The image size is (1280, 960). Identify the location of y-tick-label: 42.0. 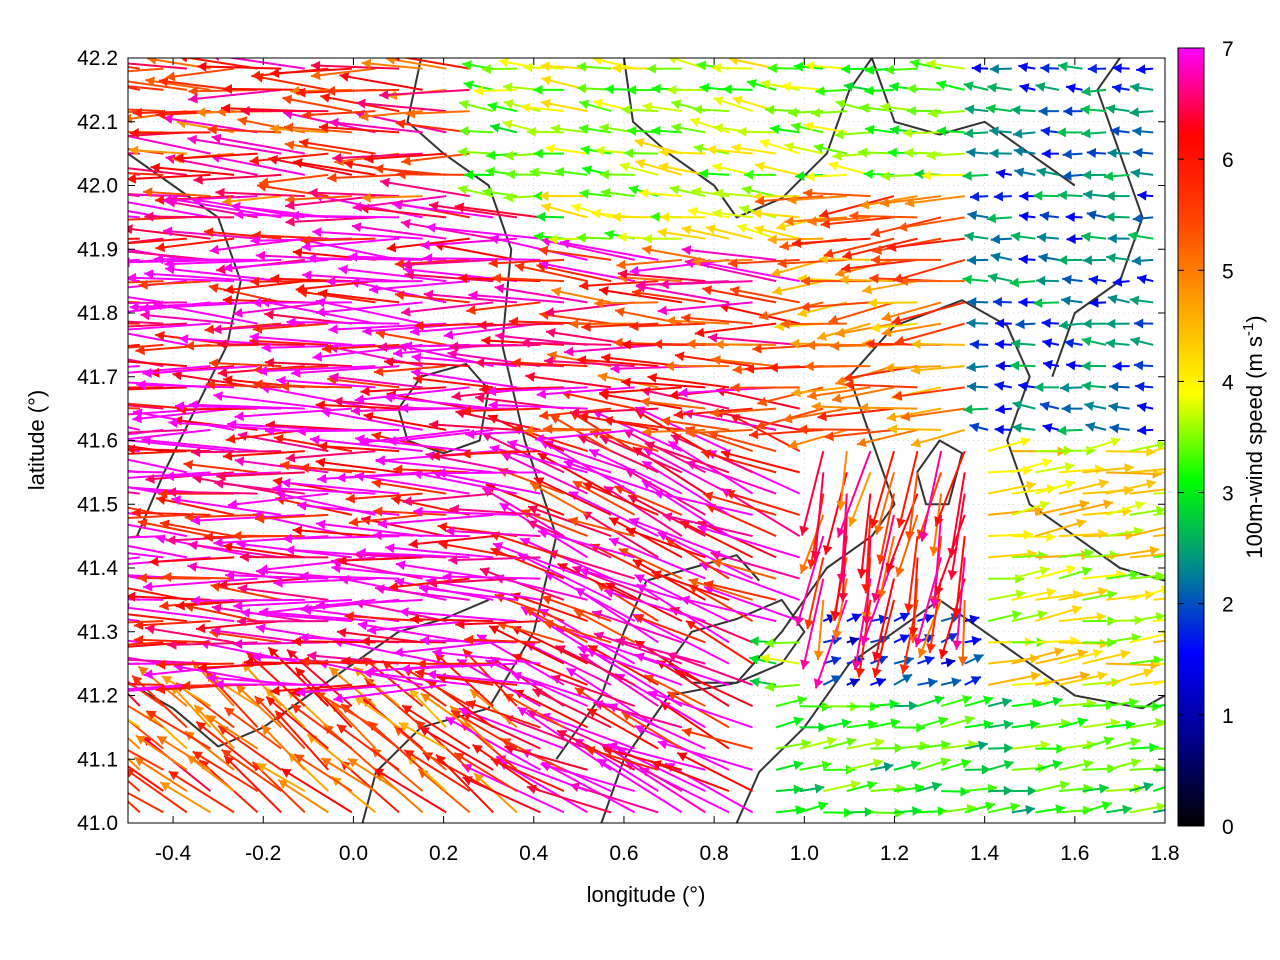
(97, 186).